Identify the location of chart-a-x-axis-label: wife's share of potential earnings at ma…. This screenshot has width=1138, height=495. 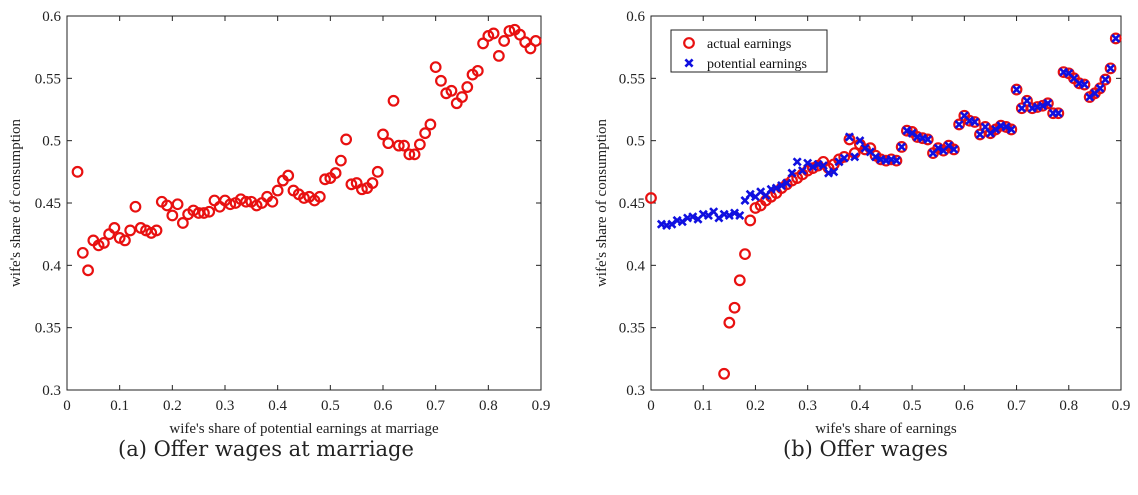
(304, 429).